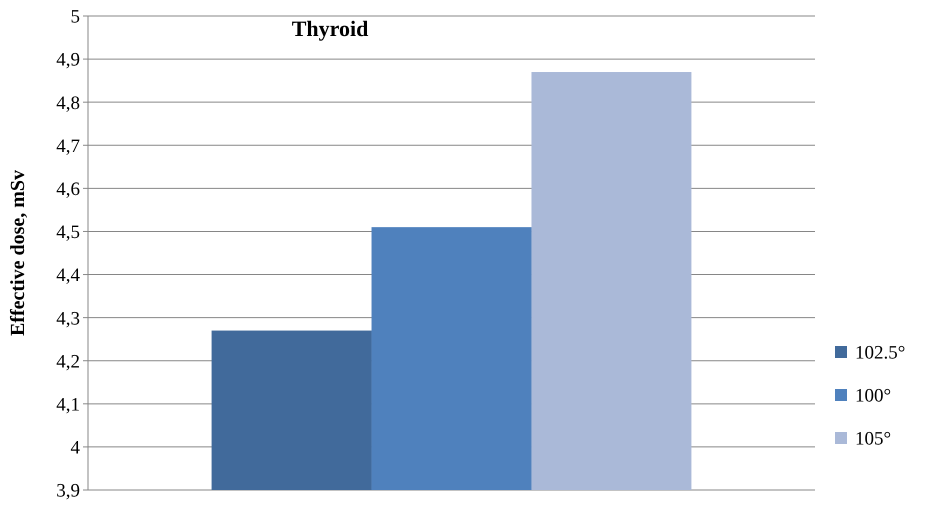 The height and width of the screenshot is (506, 933). I want to click on y-tick-label: 3,9, so click(68, 491).